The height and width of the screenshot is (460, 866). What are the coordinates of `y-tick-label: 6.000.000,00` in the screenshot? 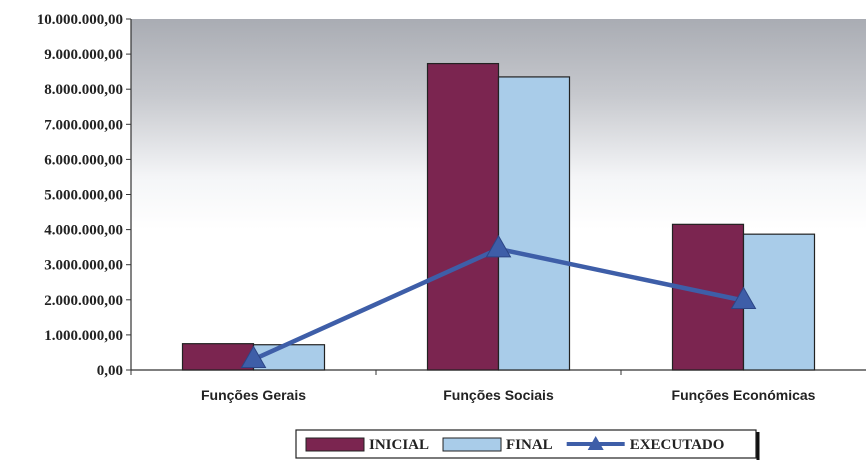 It's located at (83, 160).